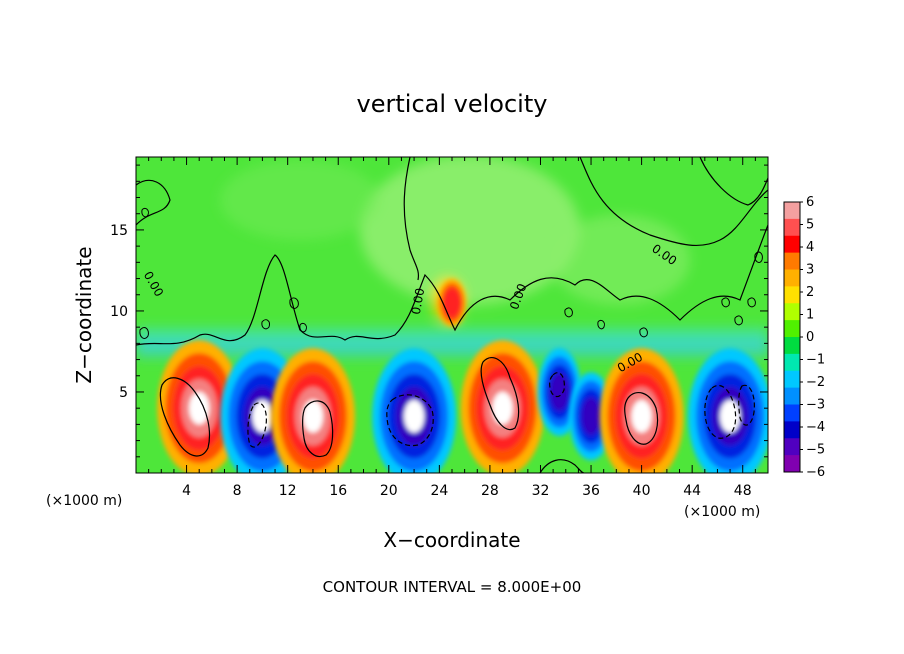 The image size is (904, 654). I want to click on zero-contour-high, so click(411, 219).